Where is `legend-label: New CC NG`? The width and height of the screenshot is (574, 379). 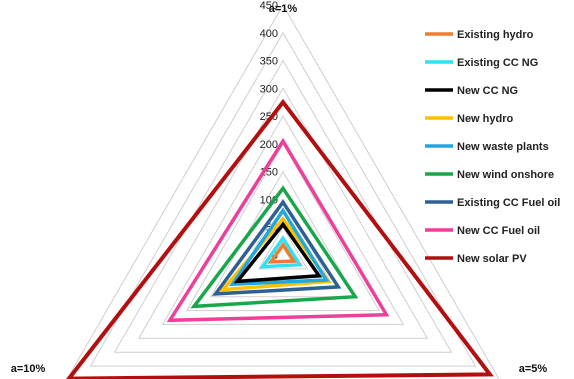
legend-label: New CC NG is located at coordinates (487, 91).